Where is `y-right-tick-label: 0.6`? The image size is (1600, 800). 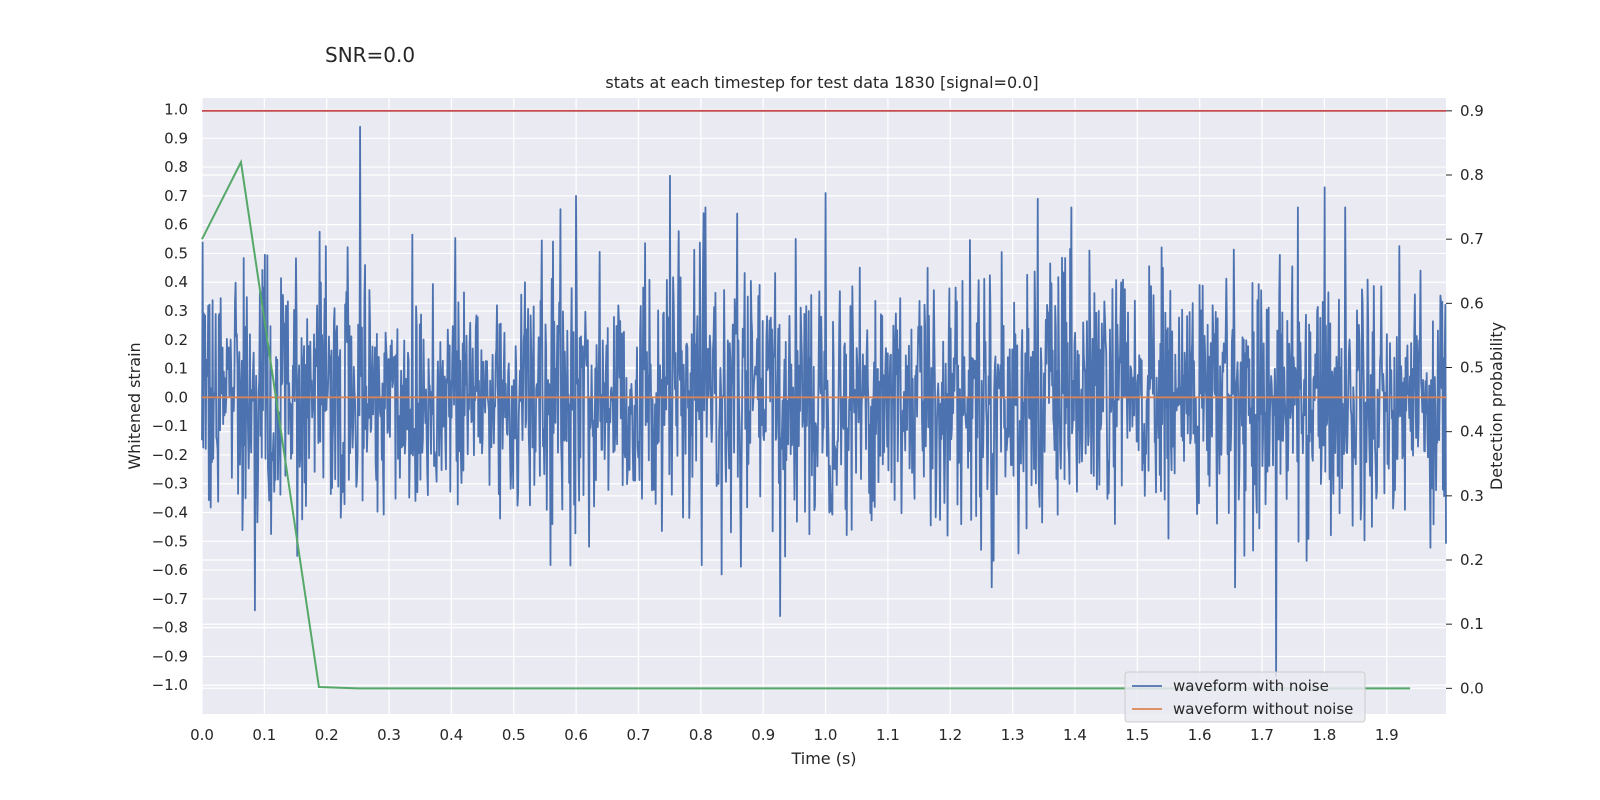 y-right-tick-label: 0.6 is located at coordinates (1472, 303).